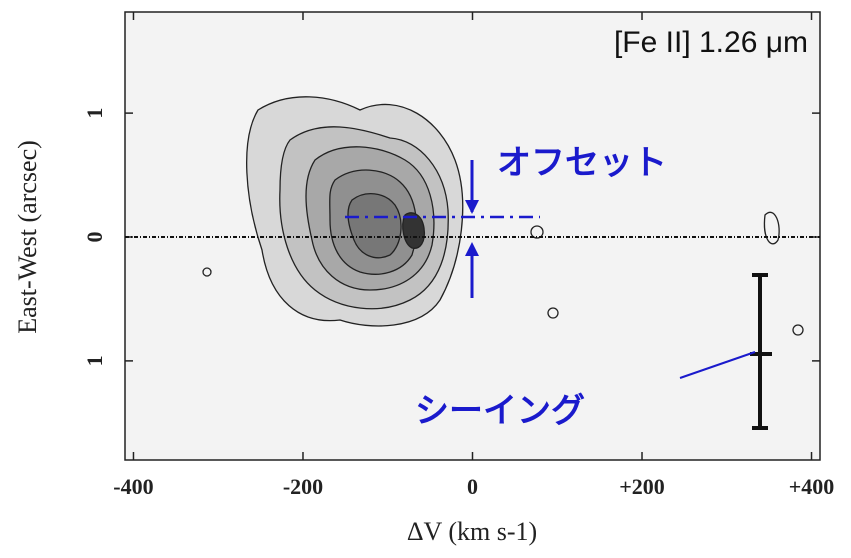 The width and height of the screenshot is (851, 558). Describe the element at coordinates (27, 237) in the screenshot. I see `y-axis-label: East-West (arcsec)` at that location.